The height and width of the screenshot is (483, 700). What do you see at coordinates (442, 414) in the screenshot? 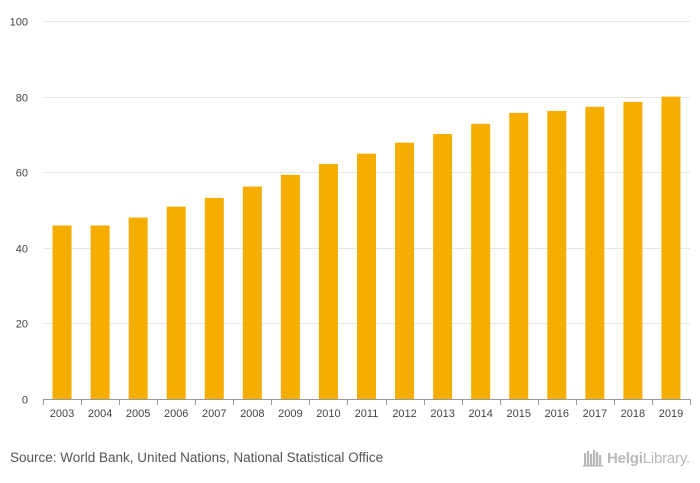
I see `x-tick-label-2013: 2013` at bounding box center [442, 414].